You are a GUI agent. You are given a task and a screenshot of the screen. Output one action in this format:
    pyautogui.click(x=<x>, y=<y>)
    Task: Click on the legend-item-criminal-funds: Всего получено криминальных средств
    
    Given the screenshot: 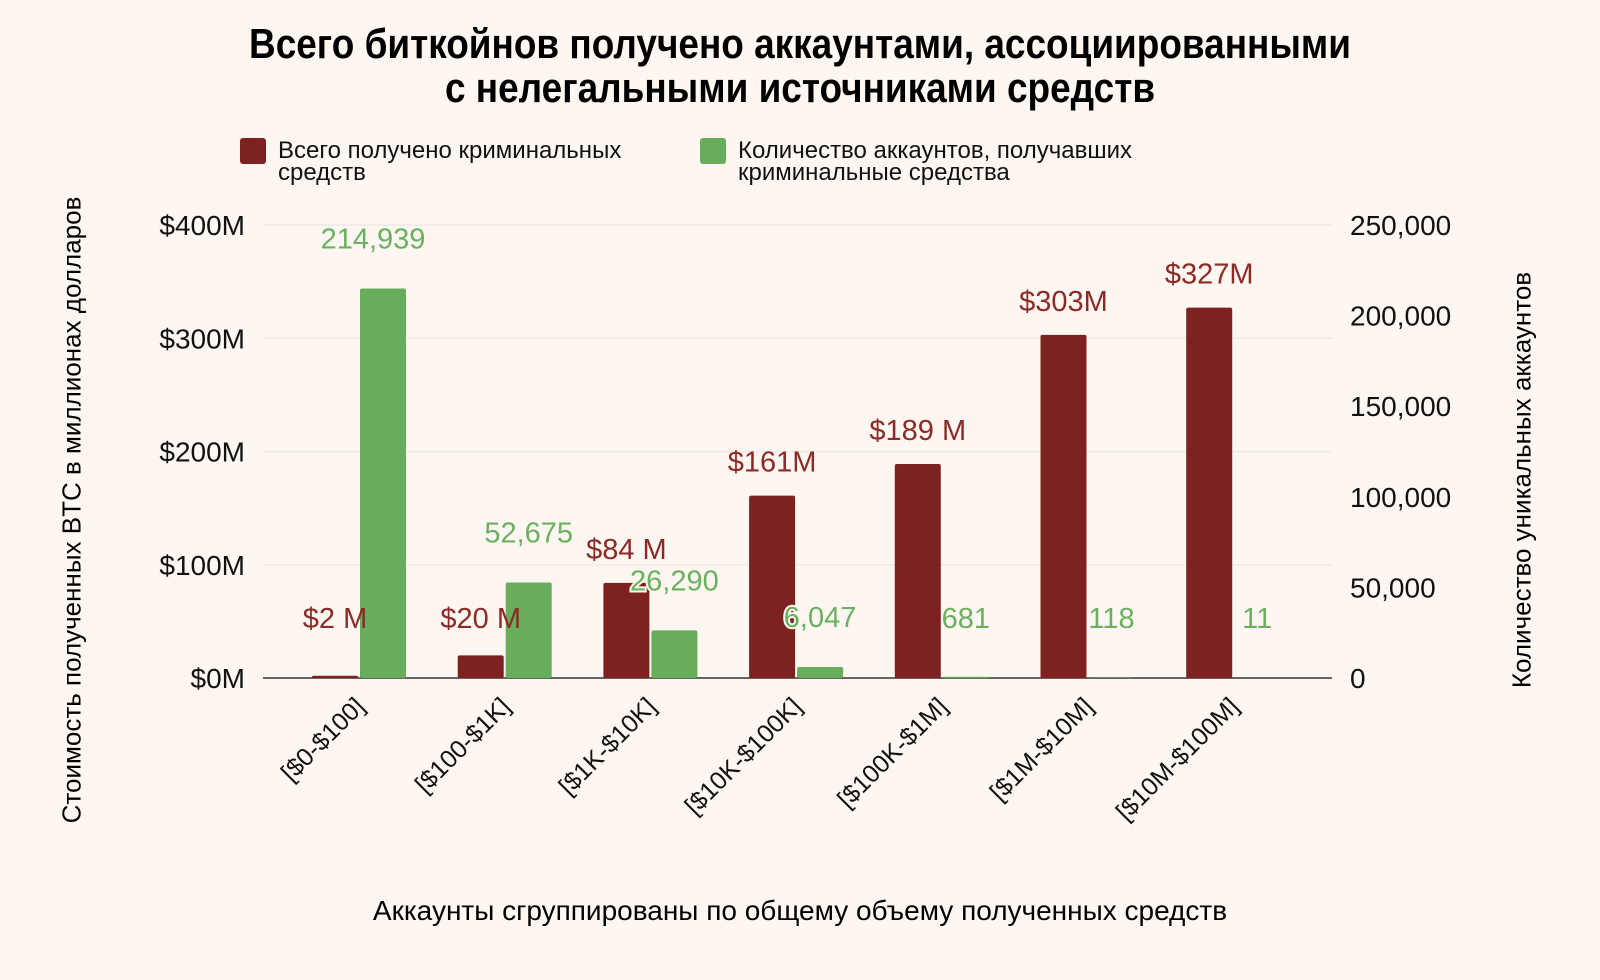 What is the action you would take?
    pyautogui.click(x=431, y=161)
    